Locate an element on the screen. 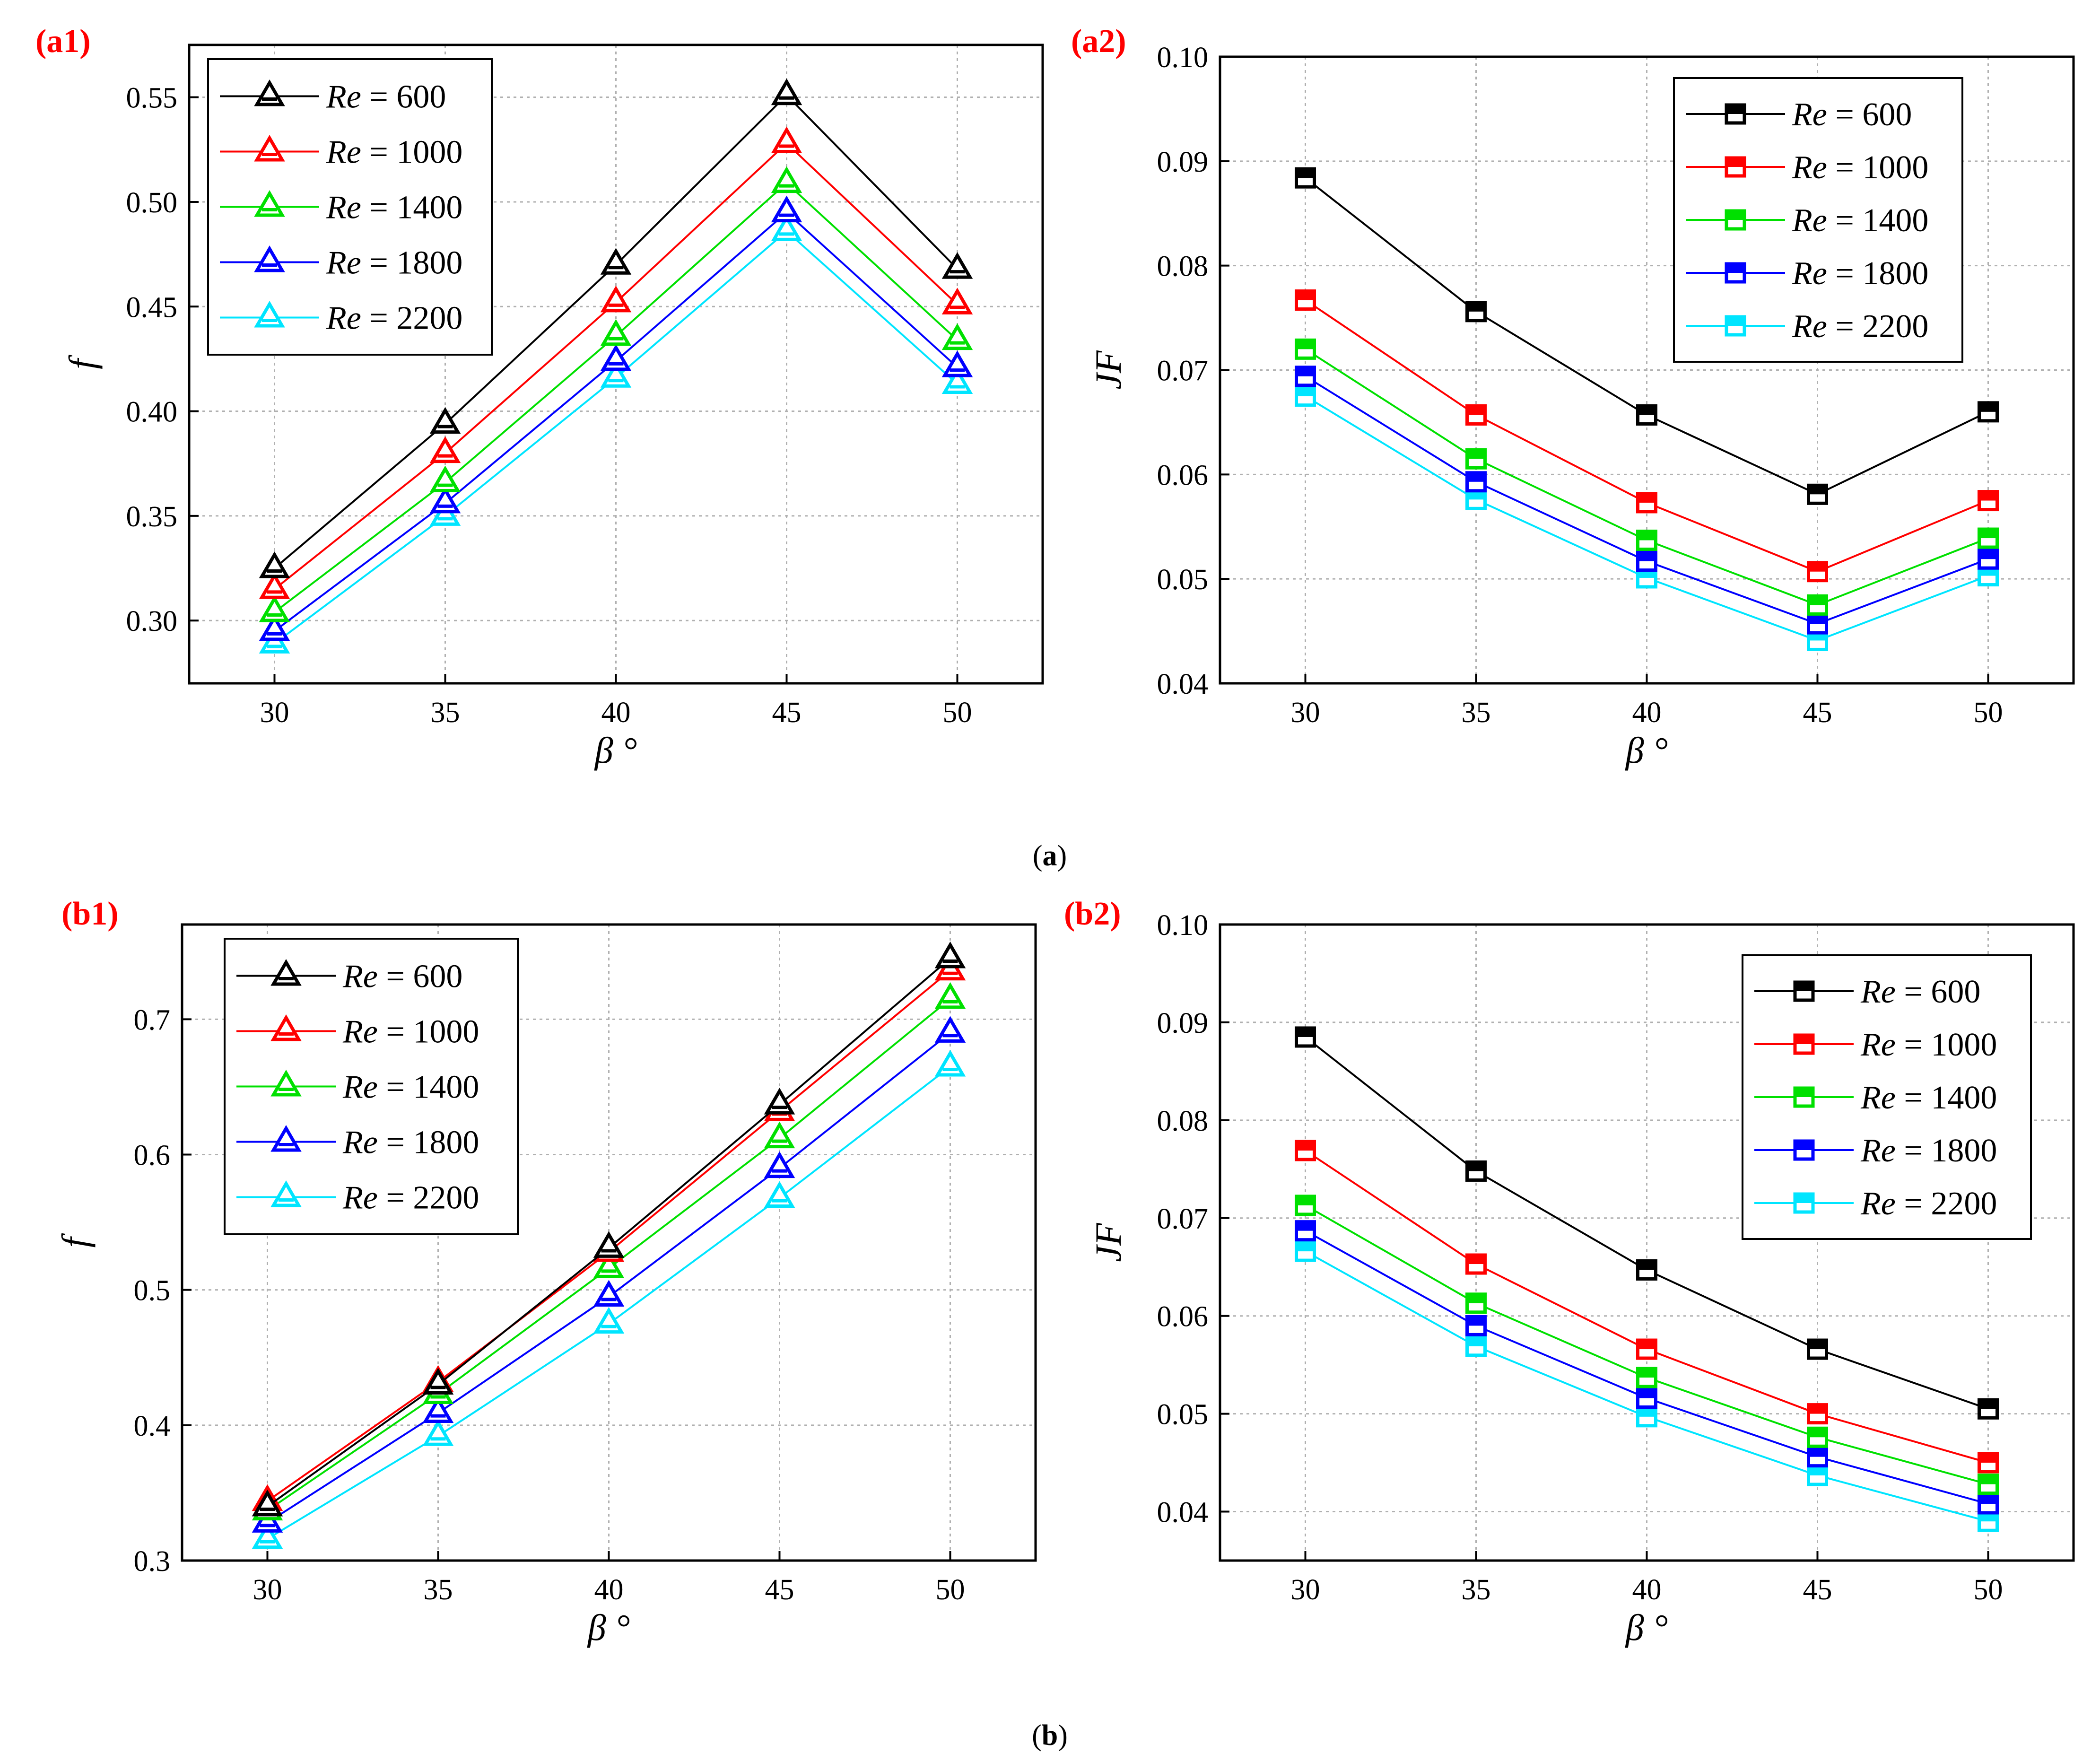 The width and height of the screenshot is (2100, 1762). data-point-re-2200-outline is located at coordinates (950, 1063).